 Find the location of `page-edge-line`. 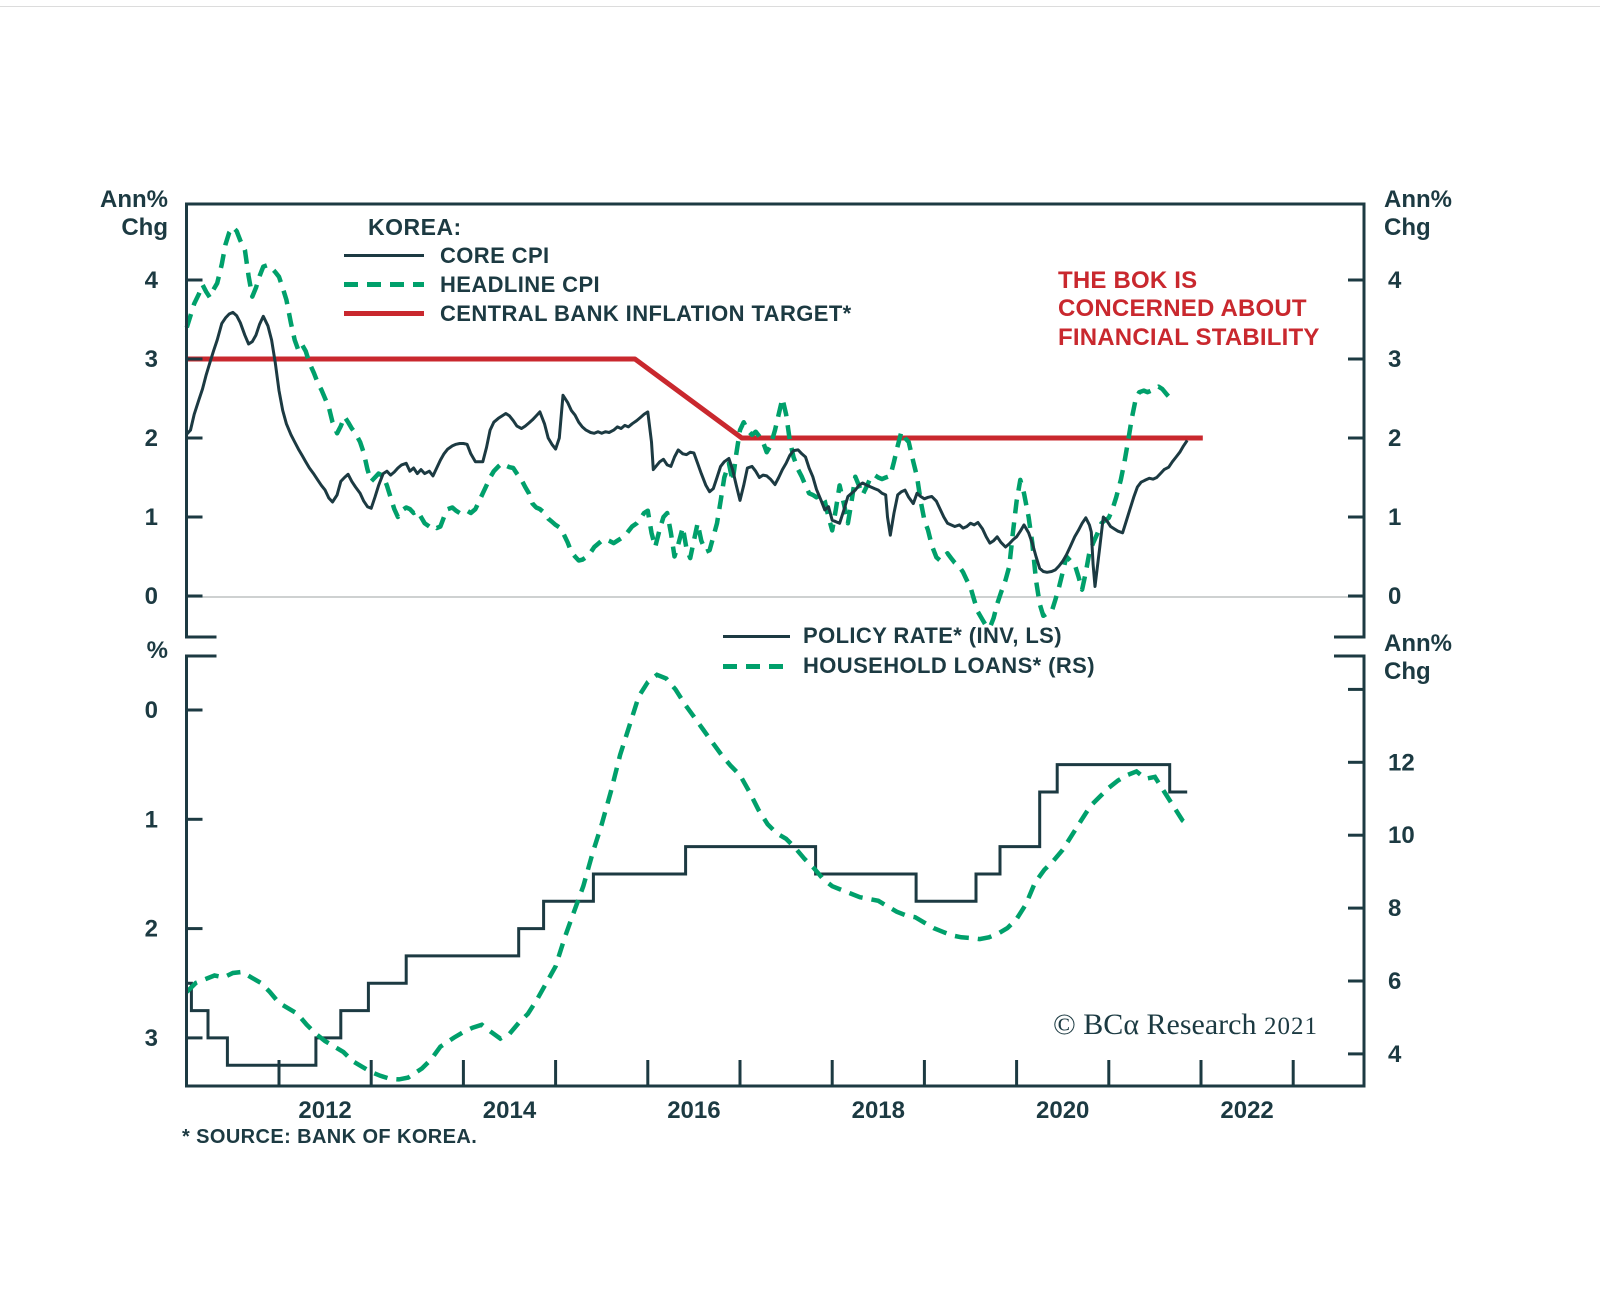

page-edge-line is located at coordinates (800, 6).